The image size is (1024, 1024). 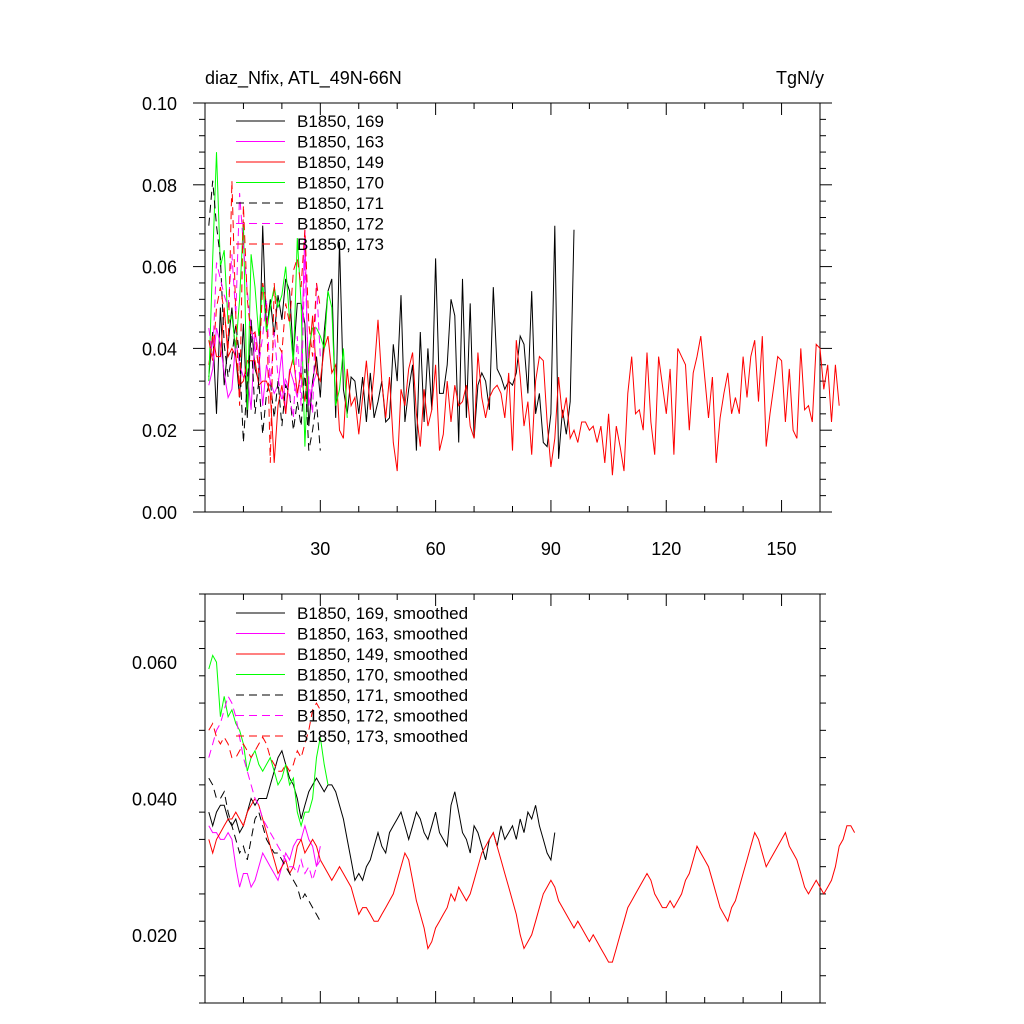 What do you see at coordinates (340, 244) in the screenshot?
I see `top-legend-label: B1850, 173` at bounding box center [340, 244].